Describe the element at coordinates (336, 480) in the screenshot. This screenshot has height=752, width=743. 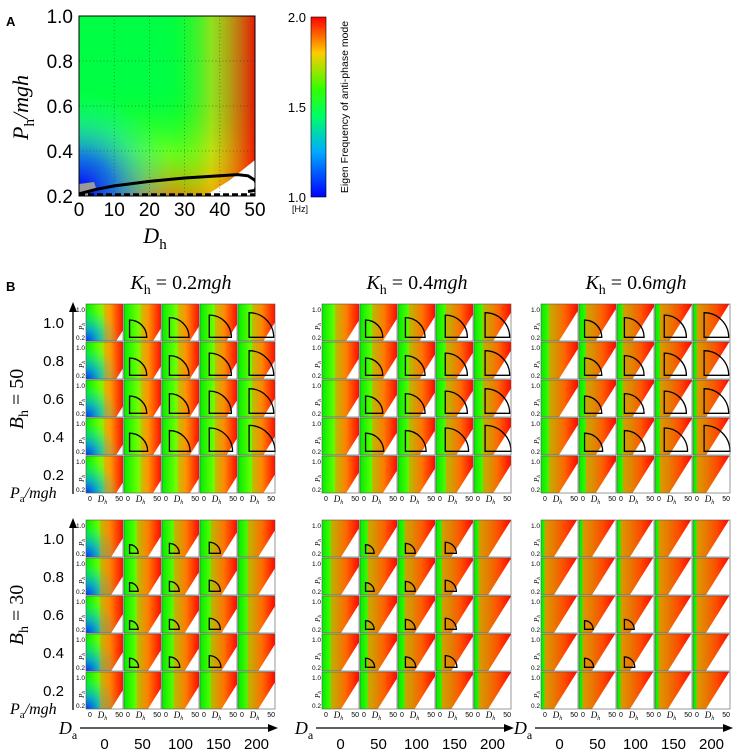
I see `mini-panel: 1.0 0.2 Ph 0 50 Dh` at that location.